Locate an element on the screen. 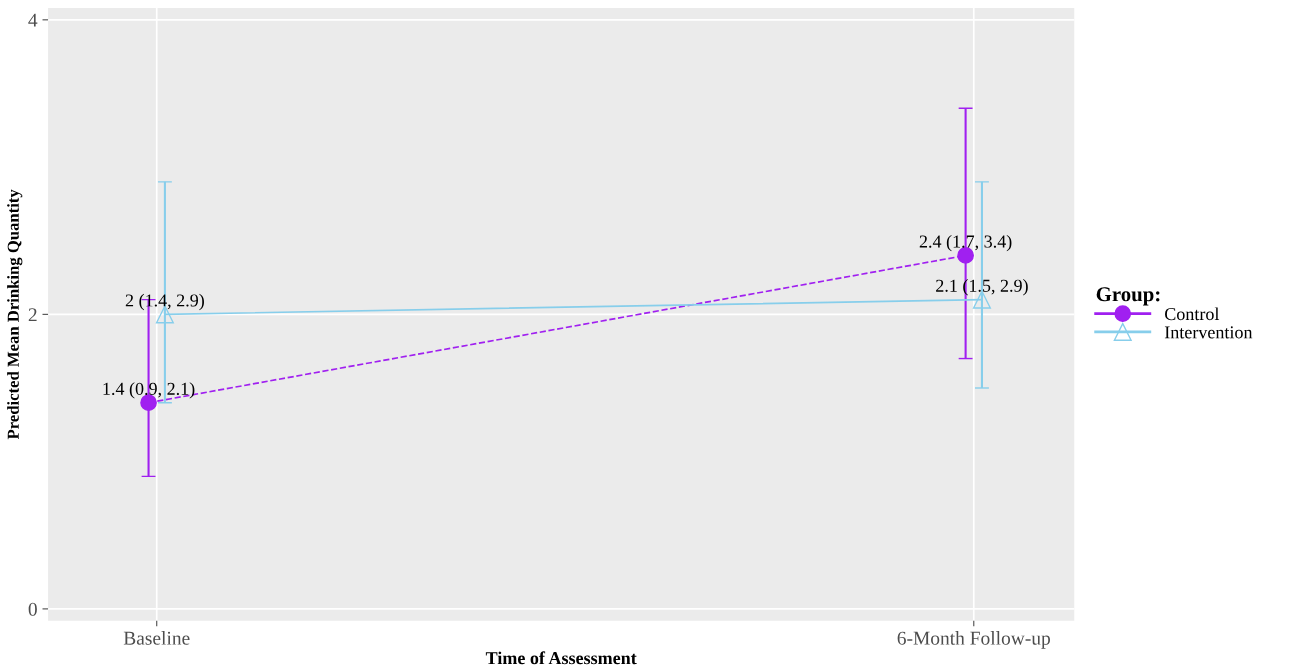 This screenshot has width=1299, height=671. y-axis-title: Predicted Mean Drinking Quantity is located at coordinates (15, 314).